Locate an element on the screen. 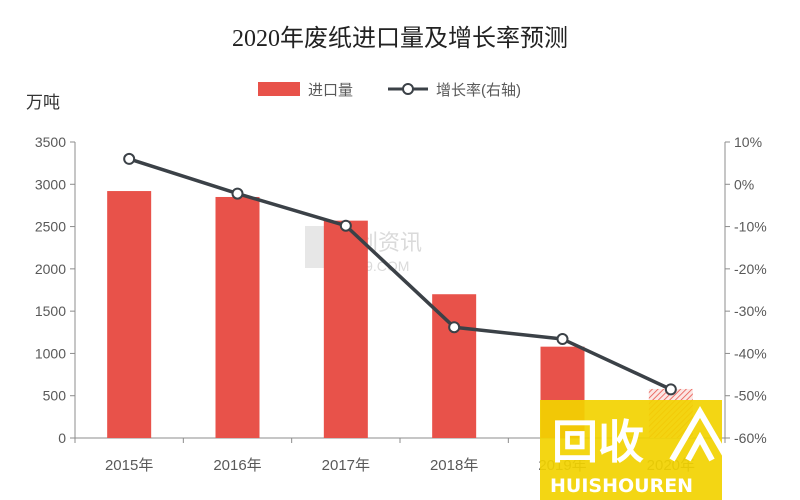 This screenshot has width=800, height=500. y-right-tick-label: -60% is located at coordinates (750, 438).